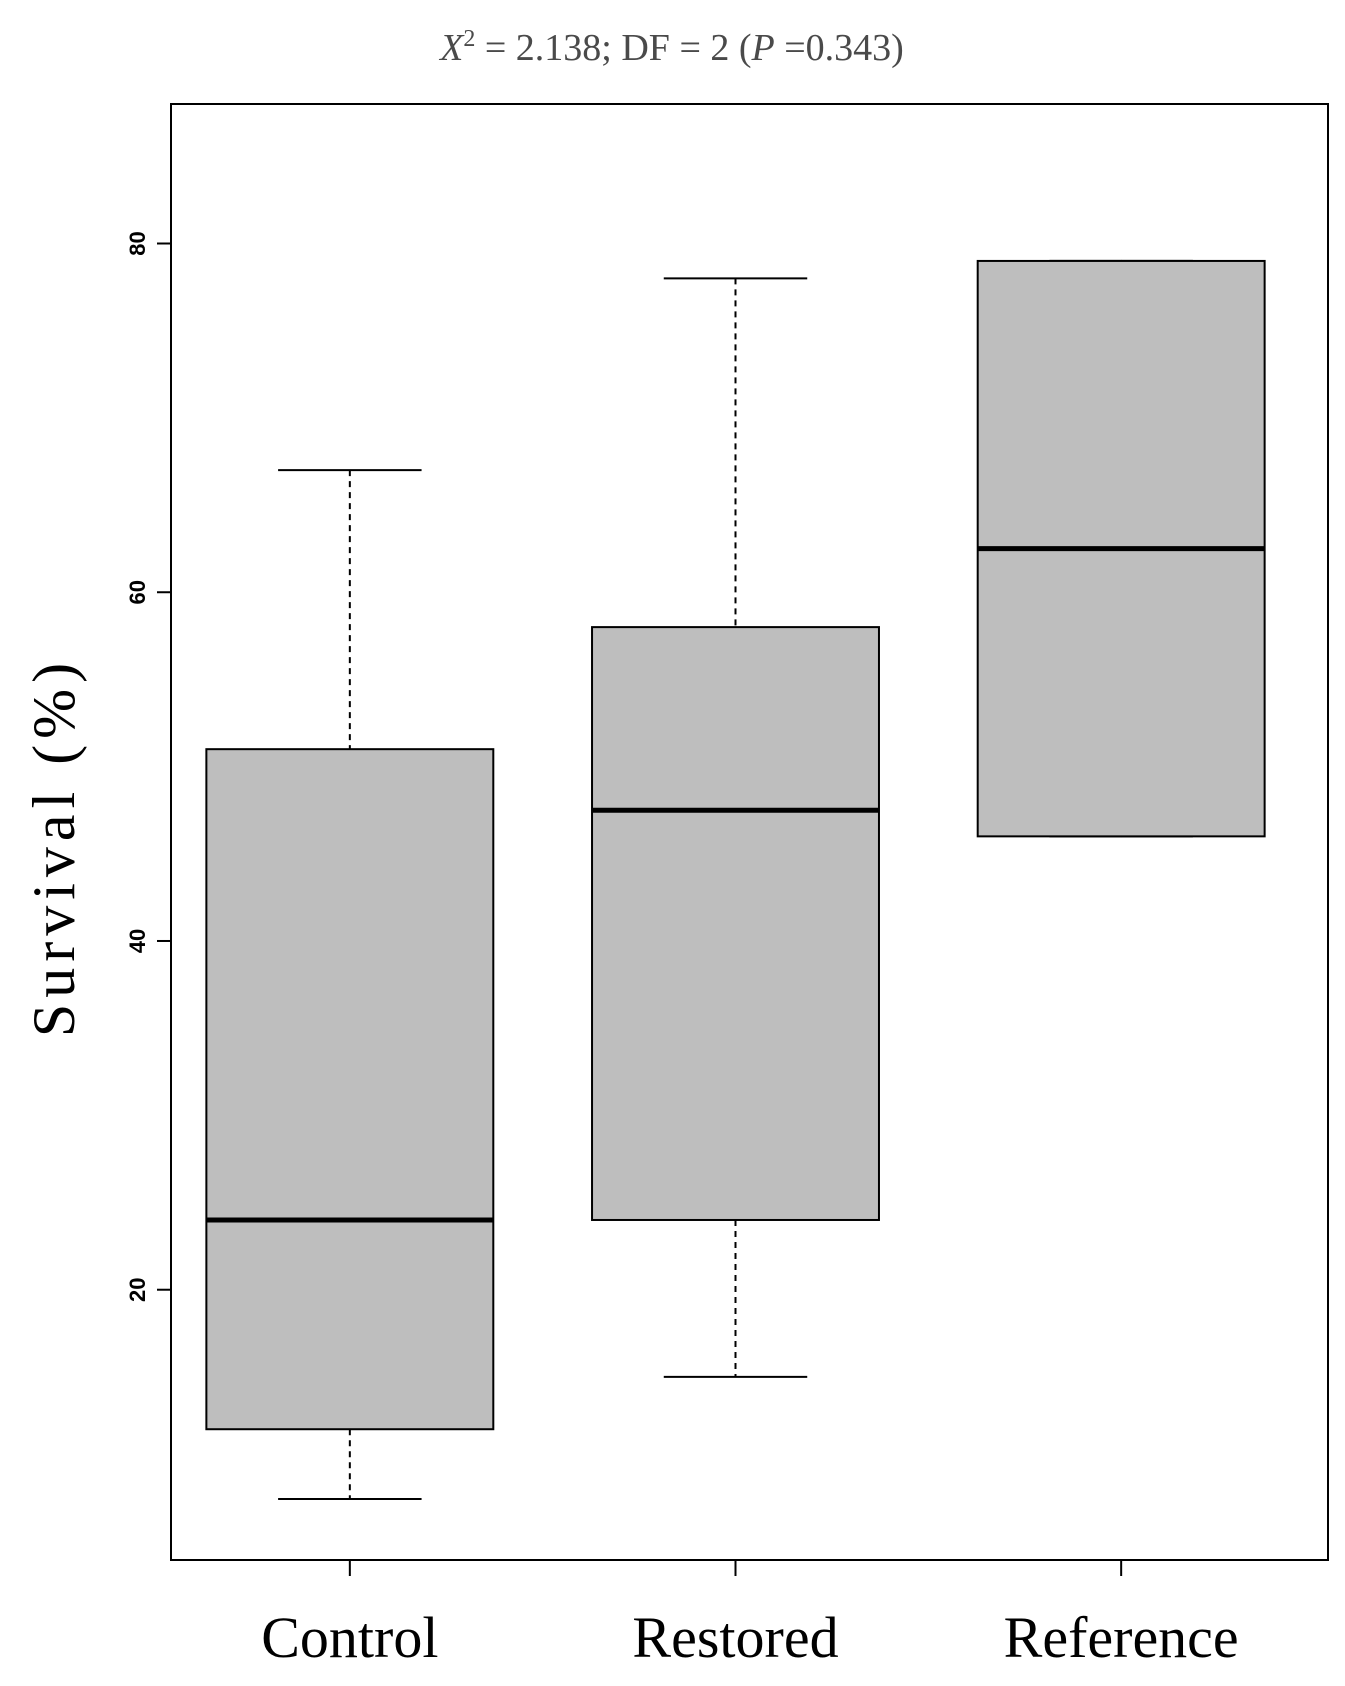 This screenshot has width=1345, height=1686. I want to click on x-tick-label: Restored, so click(735, 1637).